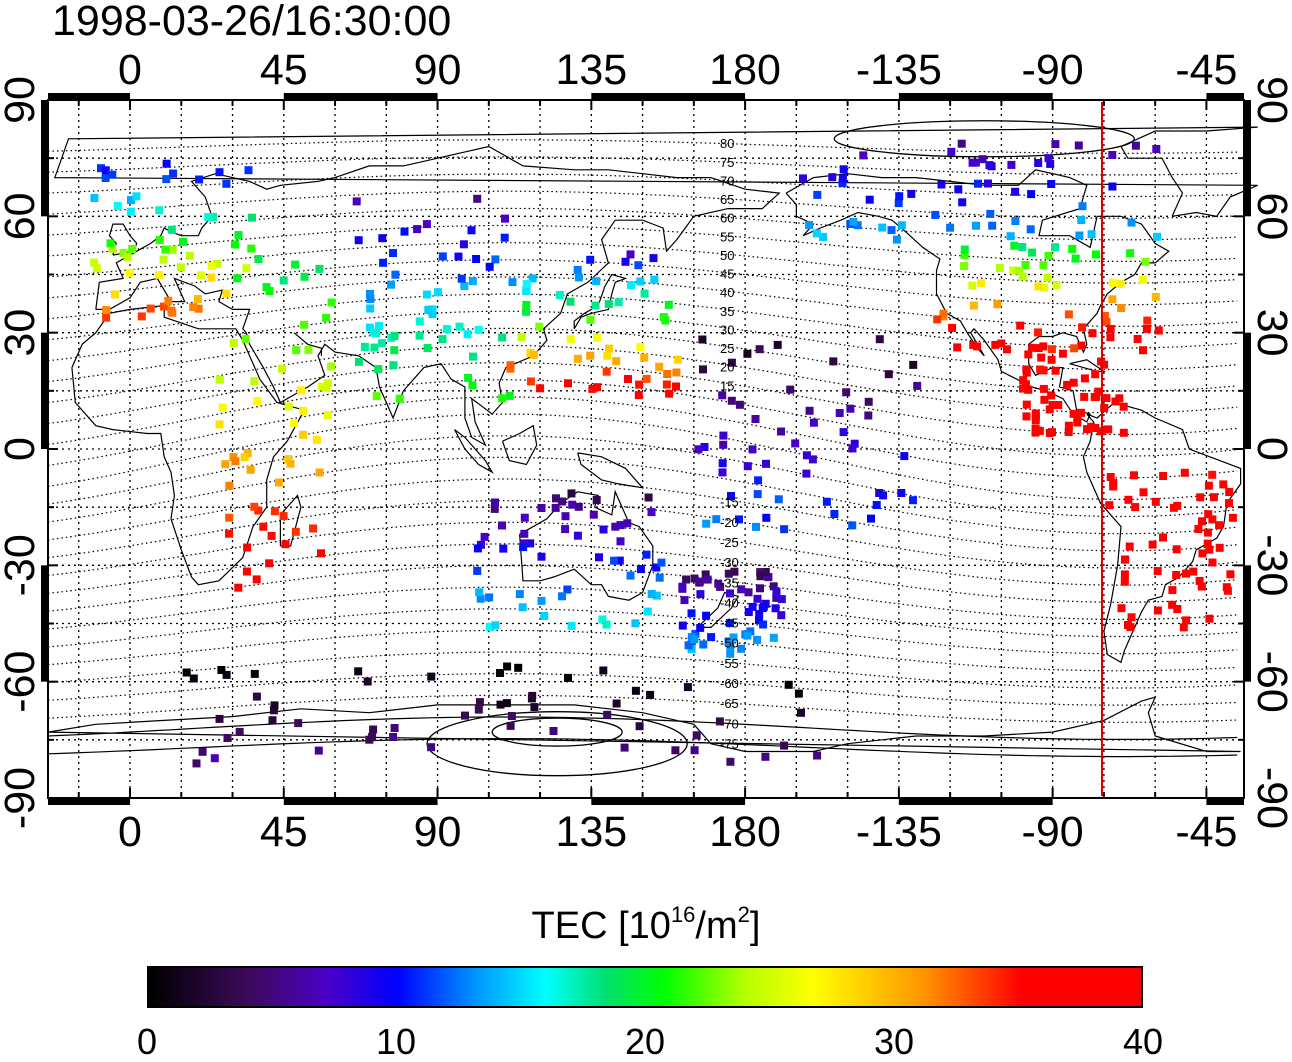 This screenshot has height=1062, width=1292. What do you see at coordinates (22, 333) in the screenshot?
I see `lat-tick-label-left: 30` at bounding box center [22, 333].